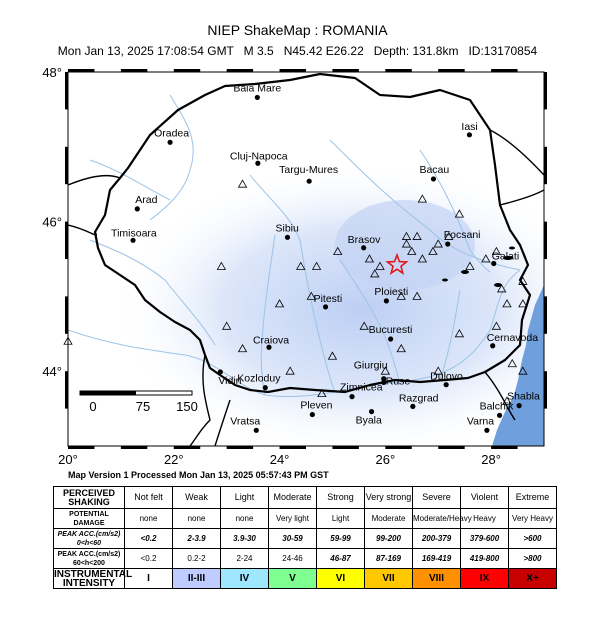  Describe the element at coordinates (148, 497) in the screenshot. I see `legend-cell: Not felt` at that location.